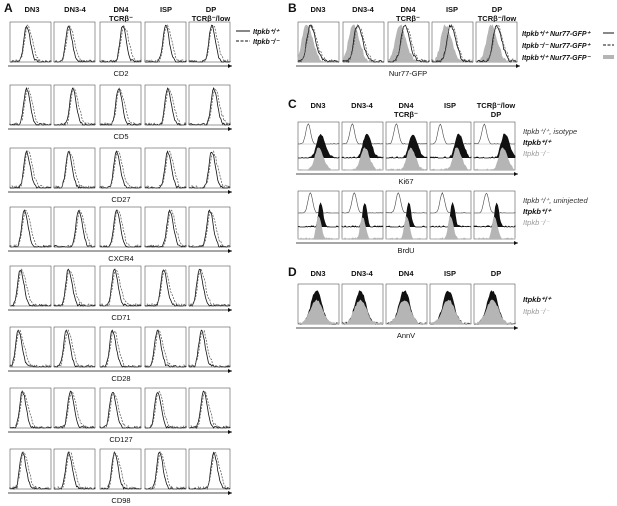  Describe the element at coordinates (550, 131) in the screenshot. I see `legend-label: Itpkb⁺/⁺, isotype` at that location.